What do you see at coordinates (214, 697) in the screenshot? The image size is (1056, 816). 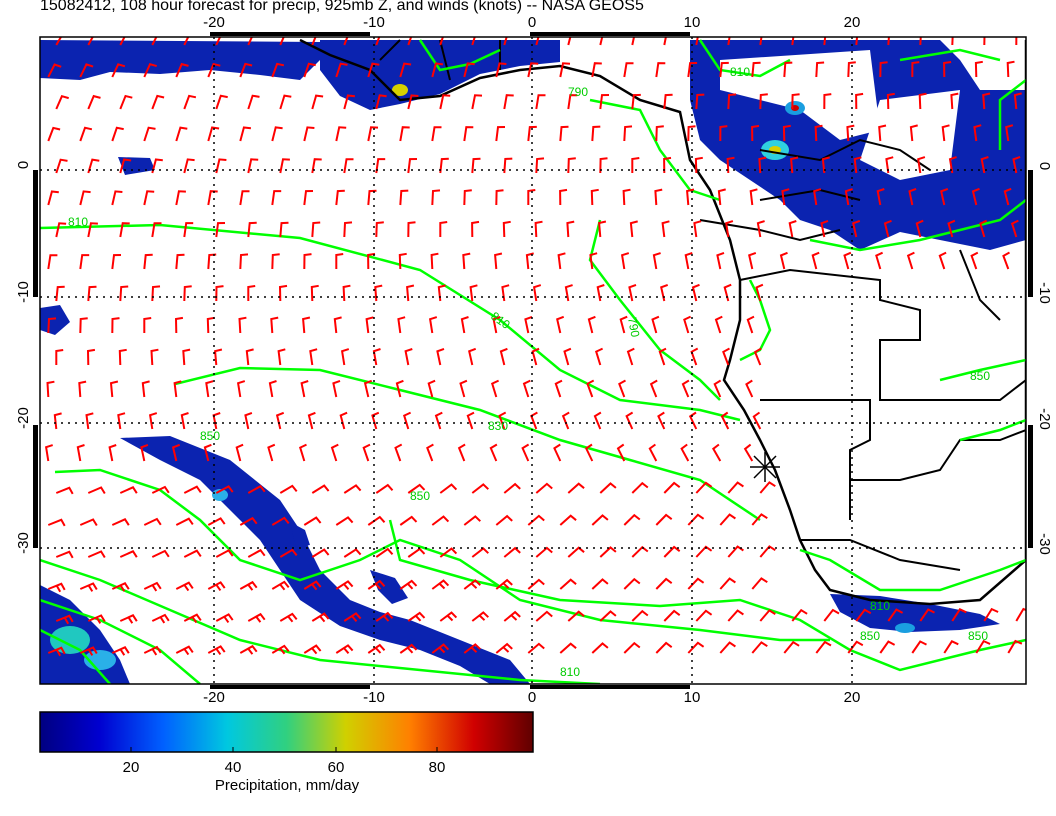 I see `lon-tick-label: -20` at bounding box center [214, 697].